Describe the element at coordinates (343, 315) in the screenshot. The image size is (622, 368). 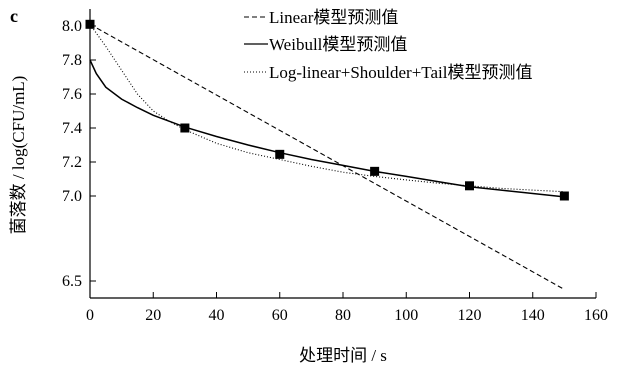
I see `x-tick-label: 80` at that location.